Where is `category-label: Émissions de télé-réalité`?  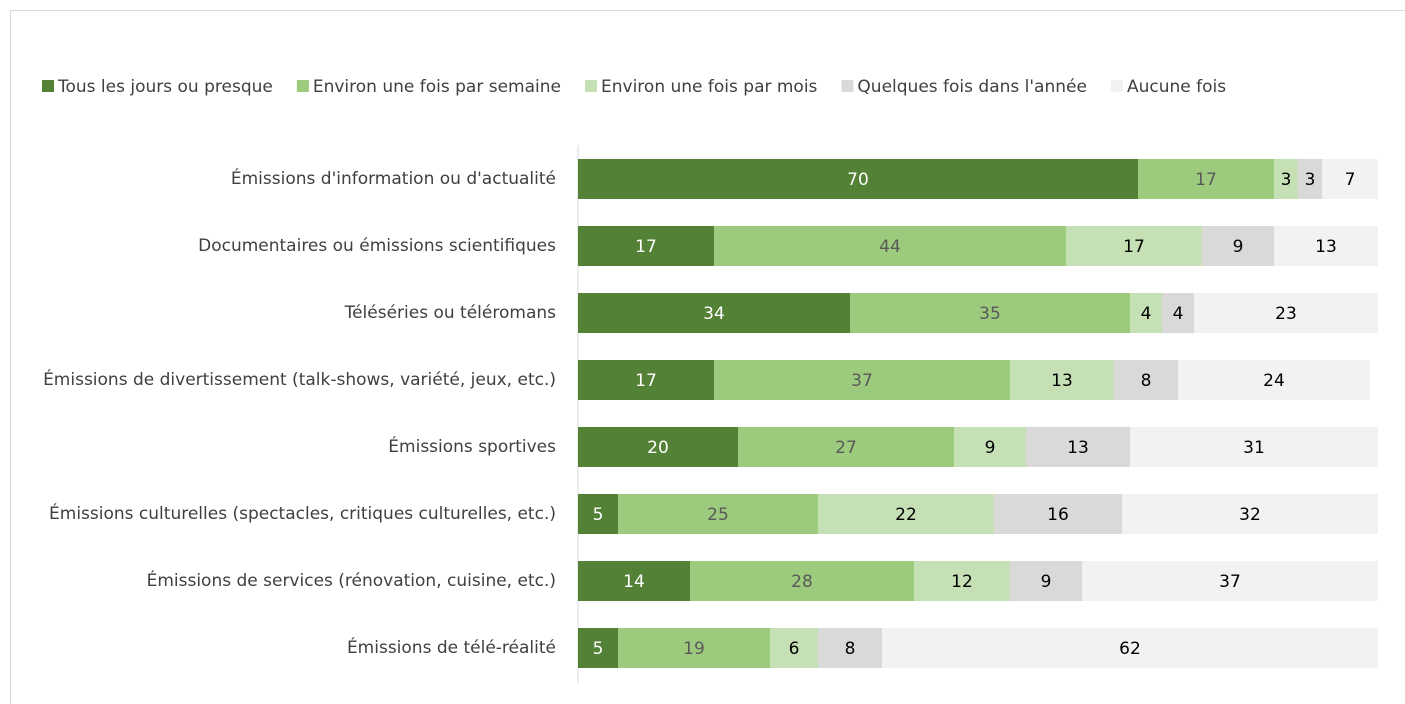
category-label: Émissions de télé-réalité is located at coordinates (451, 647).